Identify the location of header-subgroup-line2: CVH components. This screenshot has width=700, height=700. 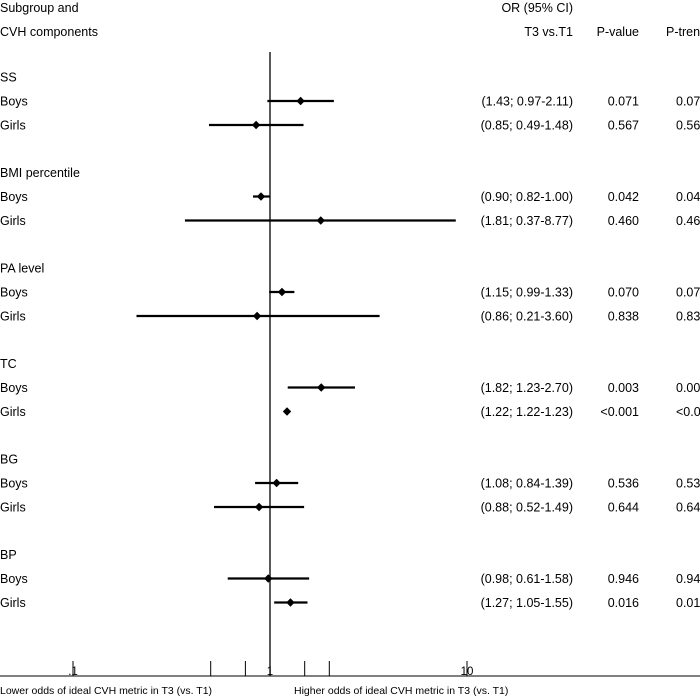
(49, 32).